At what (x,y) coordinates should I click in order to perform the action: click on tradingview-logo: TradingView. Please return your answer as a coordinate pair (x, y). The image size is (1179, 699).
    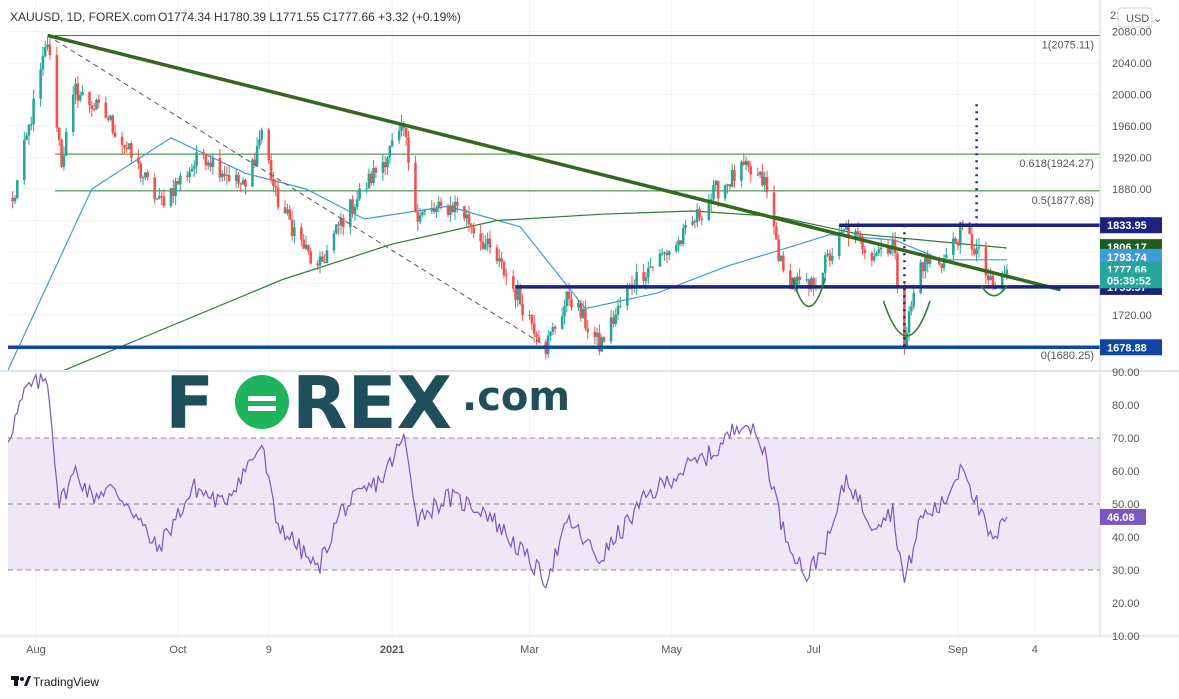
    Looking at the image, I should click on (55, 682).